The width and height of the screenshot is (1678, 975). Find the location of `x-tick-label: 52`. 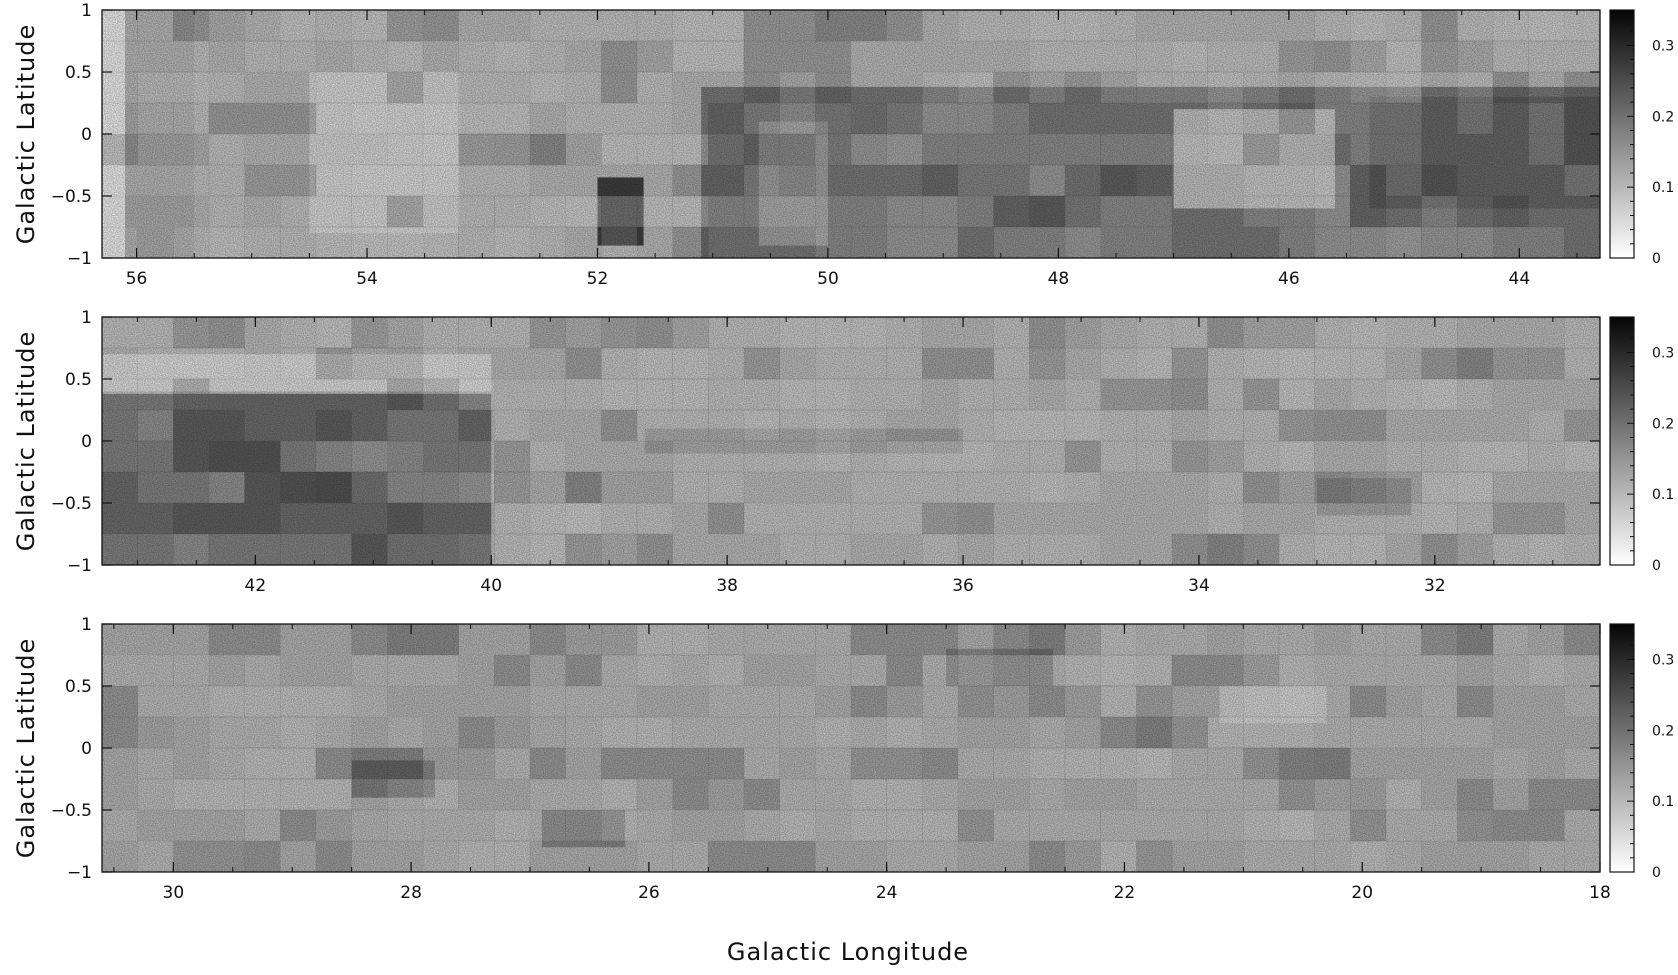

x-tick-label: 52 is located at coordinates (598, 279).